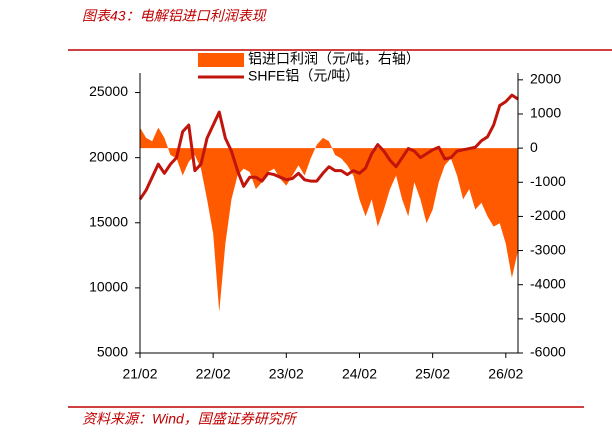 This screenshot has width=612, height=439. I want to click on y-tick-label: 10000, so click(108, 287).